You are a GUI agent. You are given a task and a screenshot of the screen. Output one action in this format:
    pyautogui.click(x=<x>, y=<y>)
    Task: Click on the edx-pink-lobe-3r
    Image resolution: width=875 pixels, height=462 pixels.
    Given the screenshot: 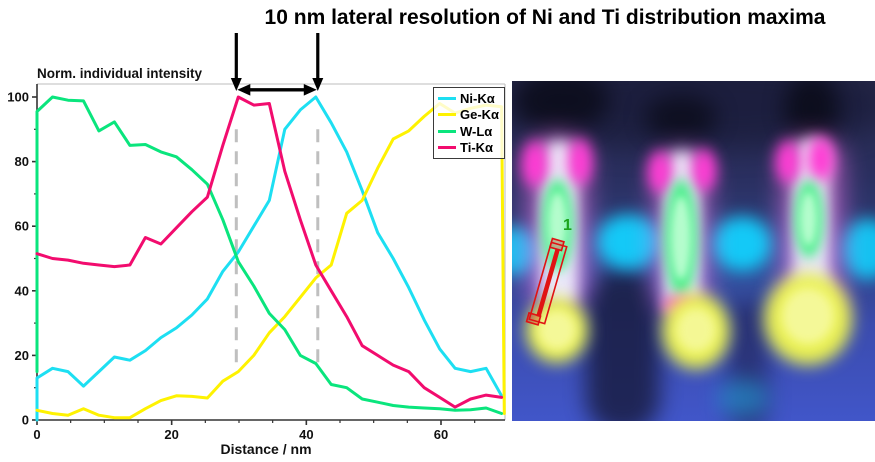 What is the action you would take?
    pyautogui.click(x=821, y=159)
    